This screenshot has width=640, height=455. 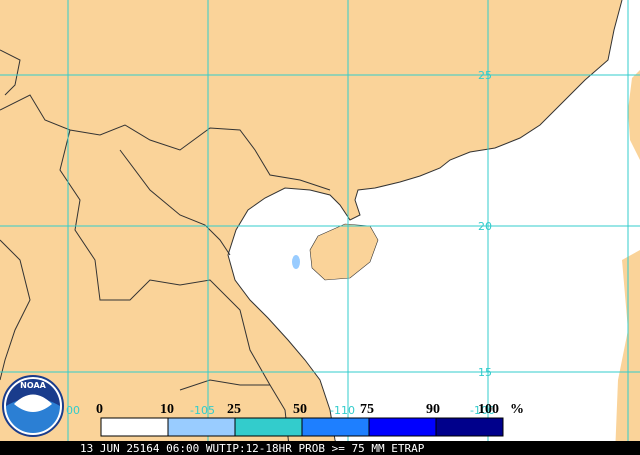 I want to click on lon-label: -100, so click(x=482, y=410).